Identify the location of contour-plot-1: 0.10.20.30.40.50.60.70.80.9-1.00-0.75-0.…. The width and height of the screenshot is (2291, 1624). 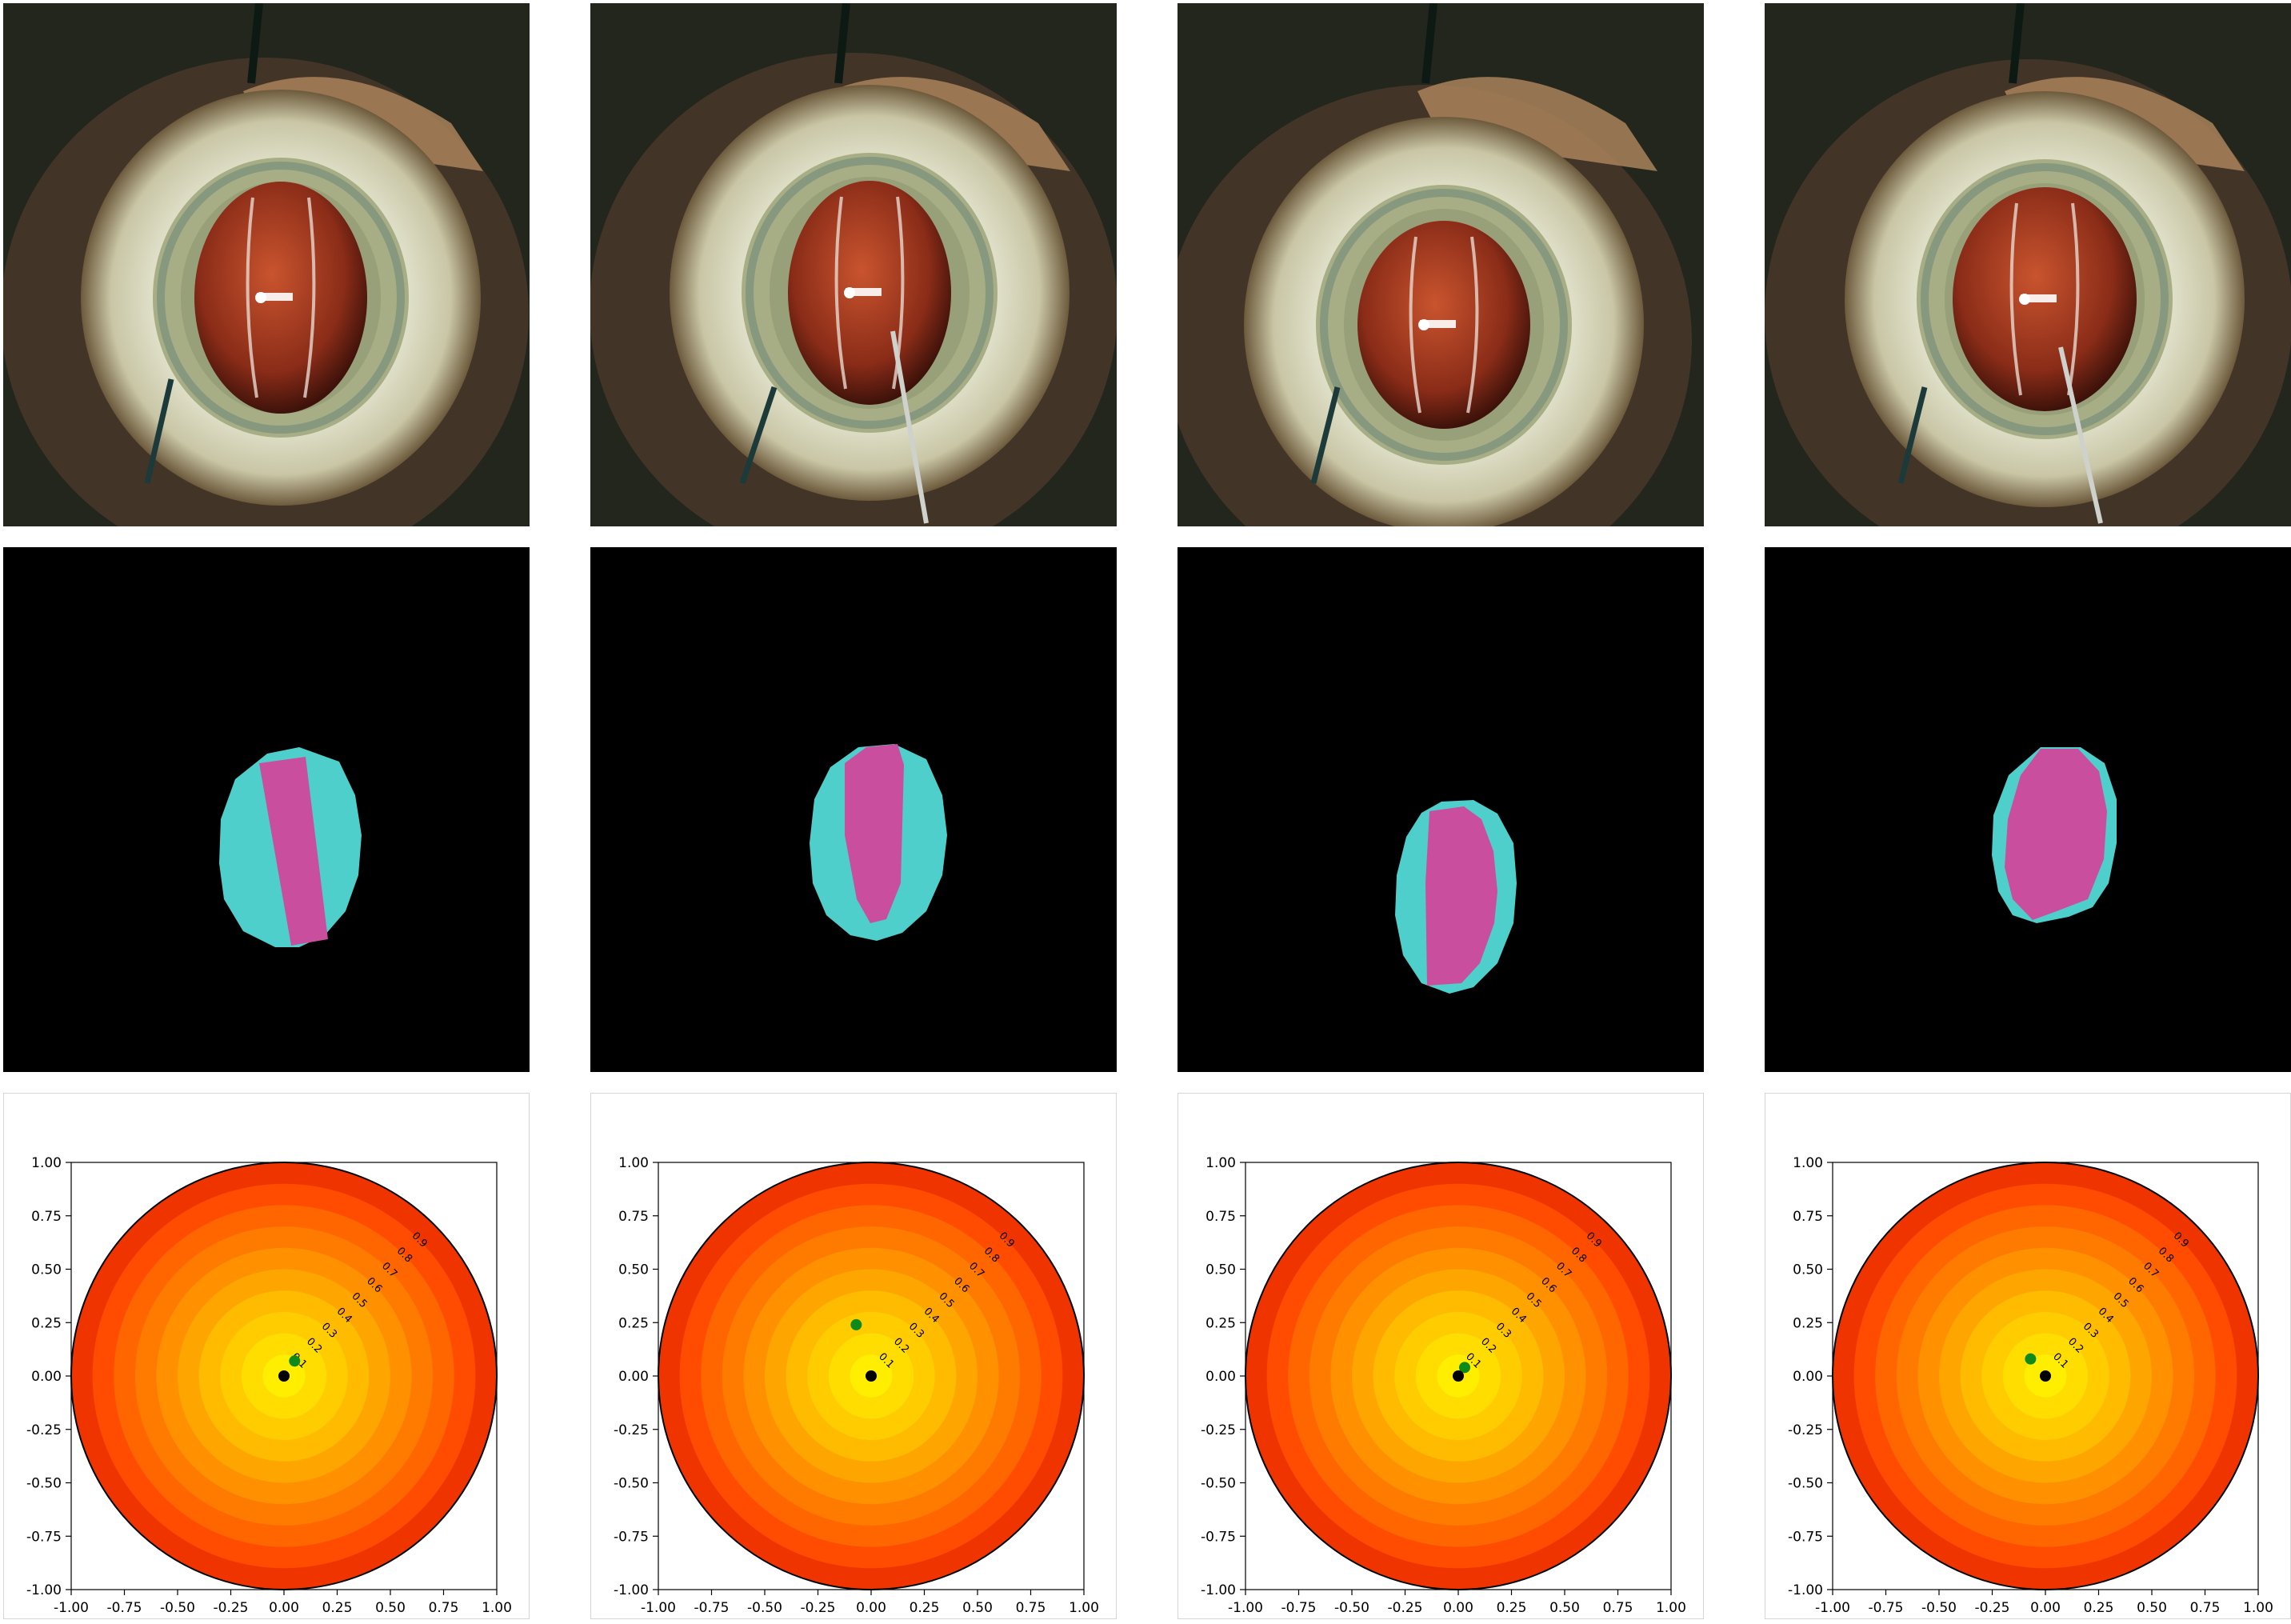
(266, 1356).